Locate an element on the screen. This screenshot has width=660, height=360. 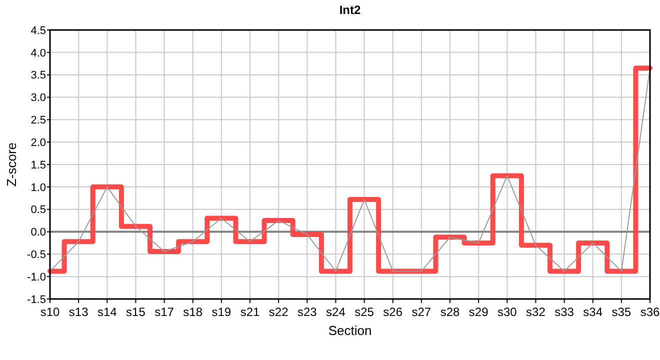
x-tick-label: s19 is located at coordinates (222, 312).